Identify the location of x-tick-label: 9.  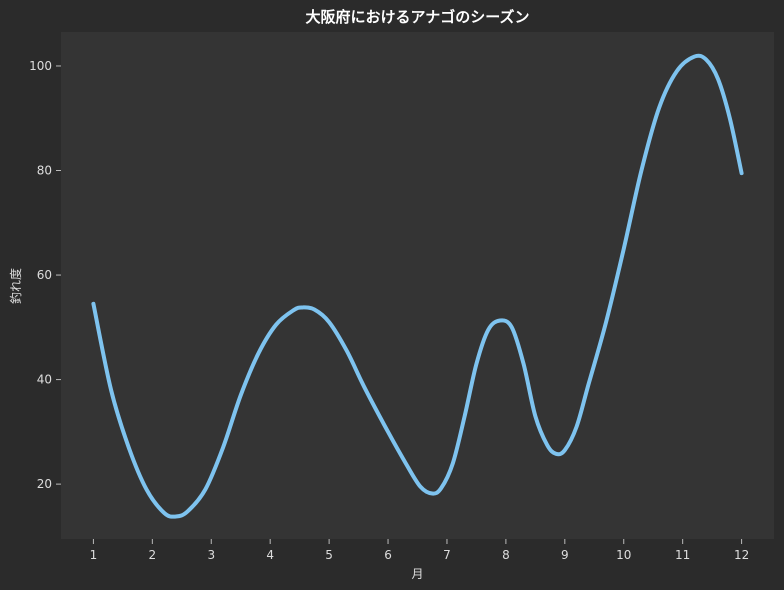
(565, 555).